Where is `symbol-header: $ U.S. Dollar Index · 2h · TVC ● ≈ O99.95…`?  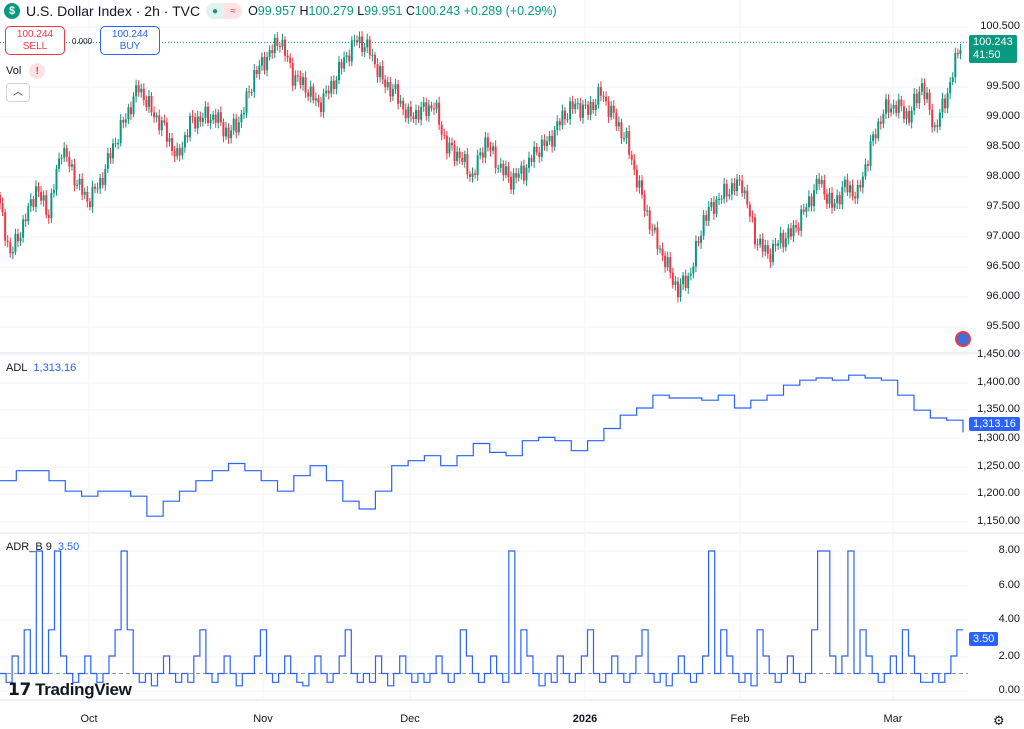 symbol-header: $ U.S. Dollar Index · 2h · TVC ● ≈ O99.95… is located at coordinates (280, 11).